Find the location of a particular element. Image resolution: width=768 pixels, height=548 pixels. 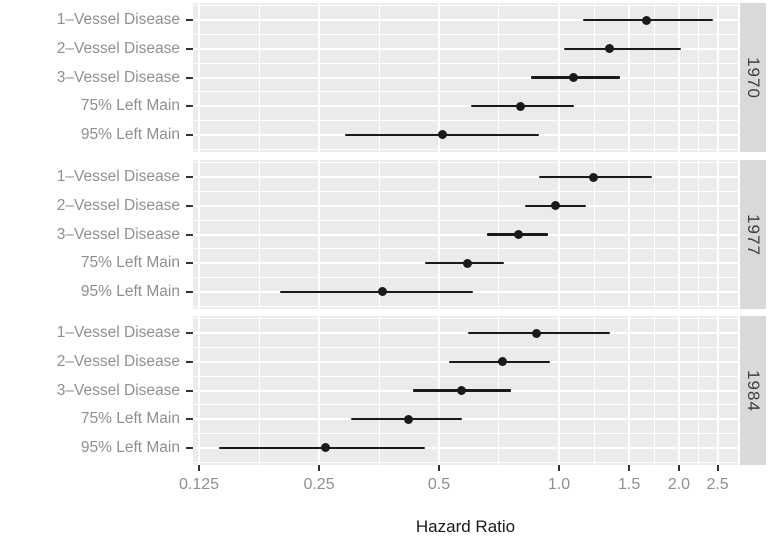

facet-strip-1970: 1970 is located at coordinates (753, 77).